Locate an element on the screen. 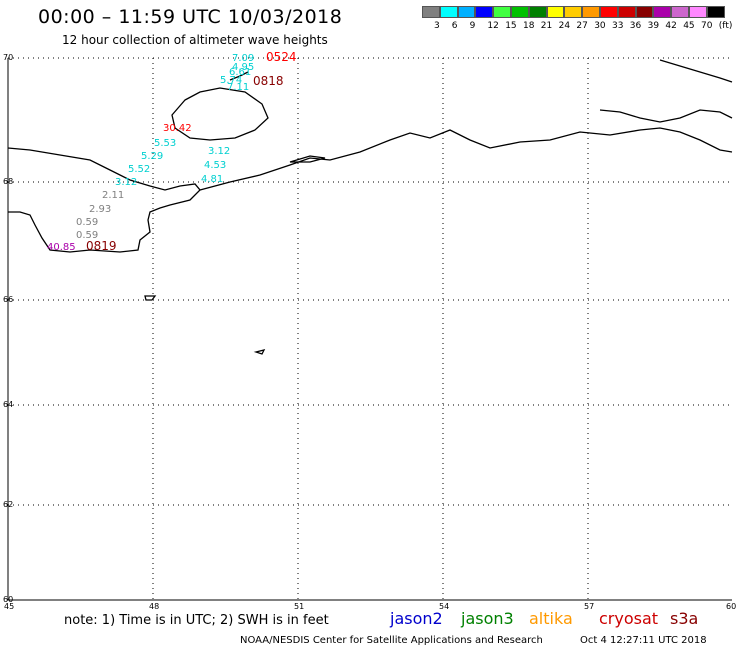 Image resolution: width=740 pixels, height=650 pixels. color-scale-label: 30 is located at coordinates (600, 26).